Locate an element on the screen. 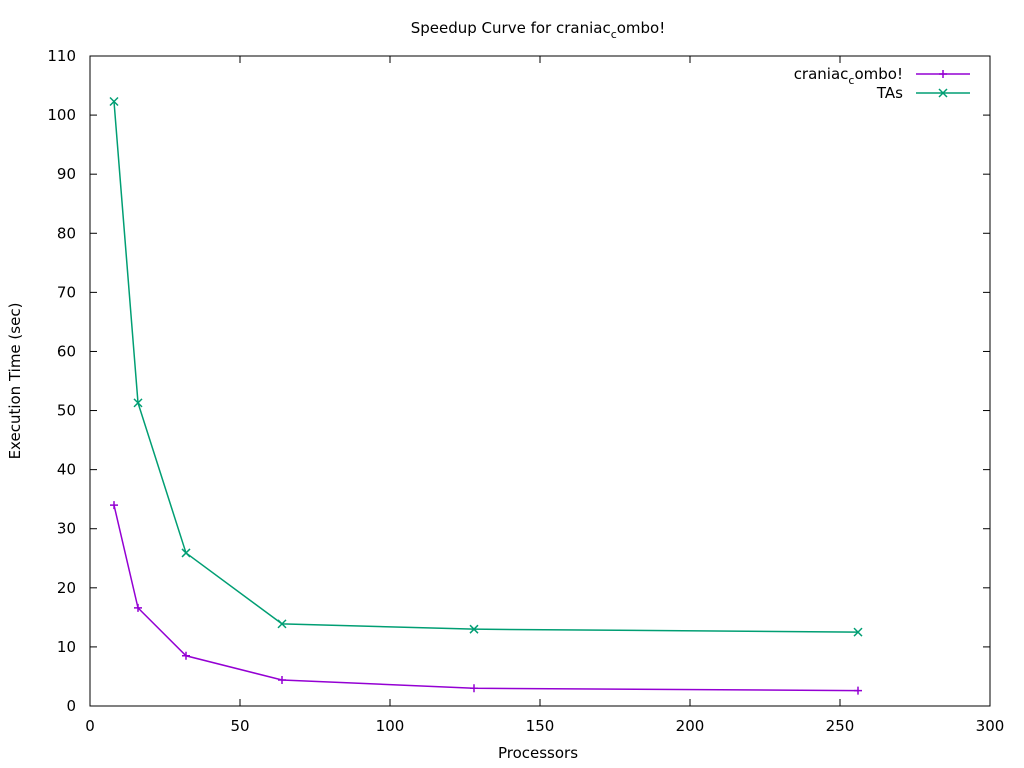  legend-item-tas: TAs is located at coordinates (923, 93).